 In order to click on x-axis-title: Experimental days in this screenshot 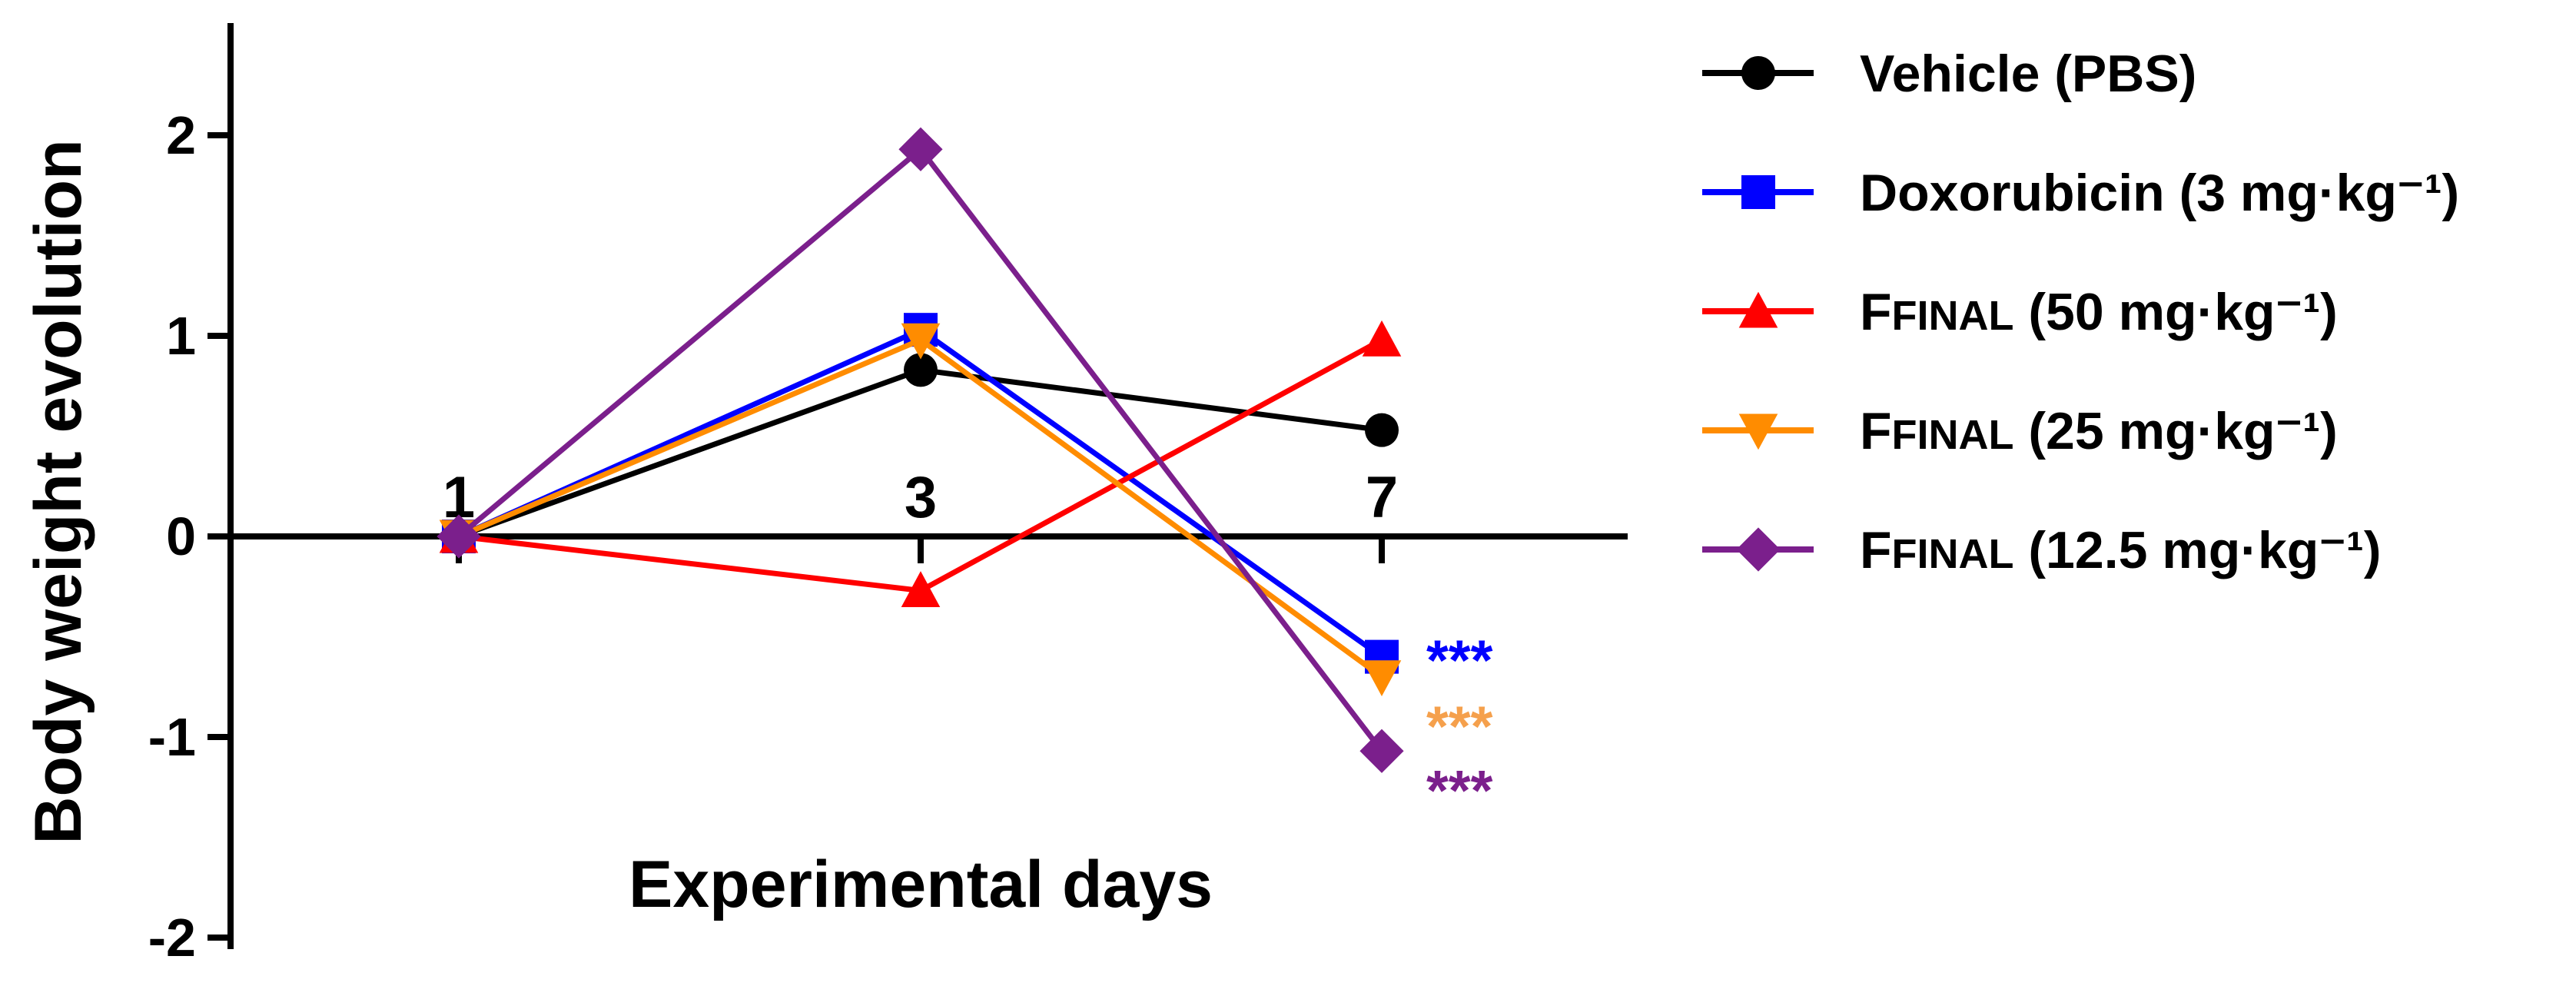, I will do `click(921, 885)`.